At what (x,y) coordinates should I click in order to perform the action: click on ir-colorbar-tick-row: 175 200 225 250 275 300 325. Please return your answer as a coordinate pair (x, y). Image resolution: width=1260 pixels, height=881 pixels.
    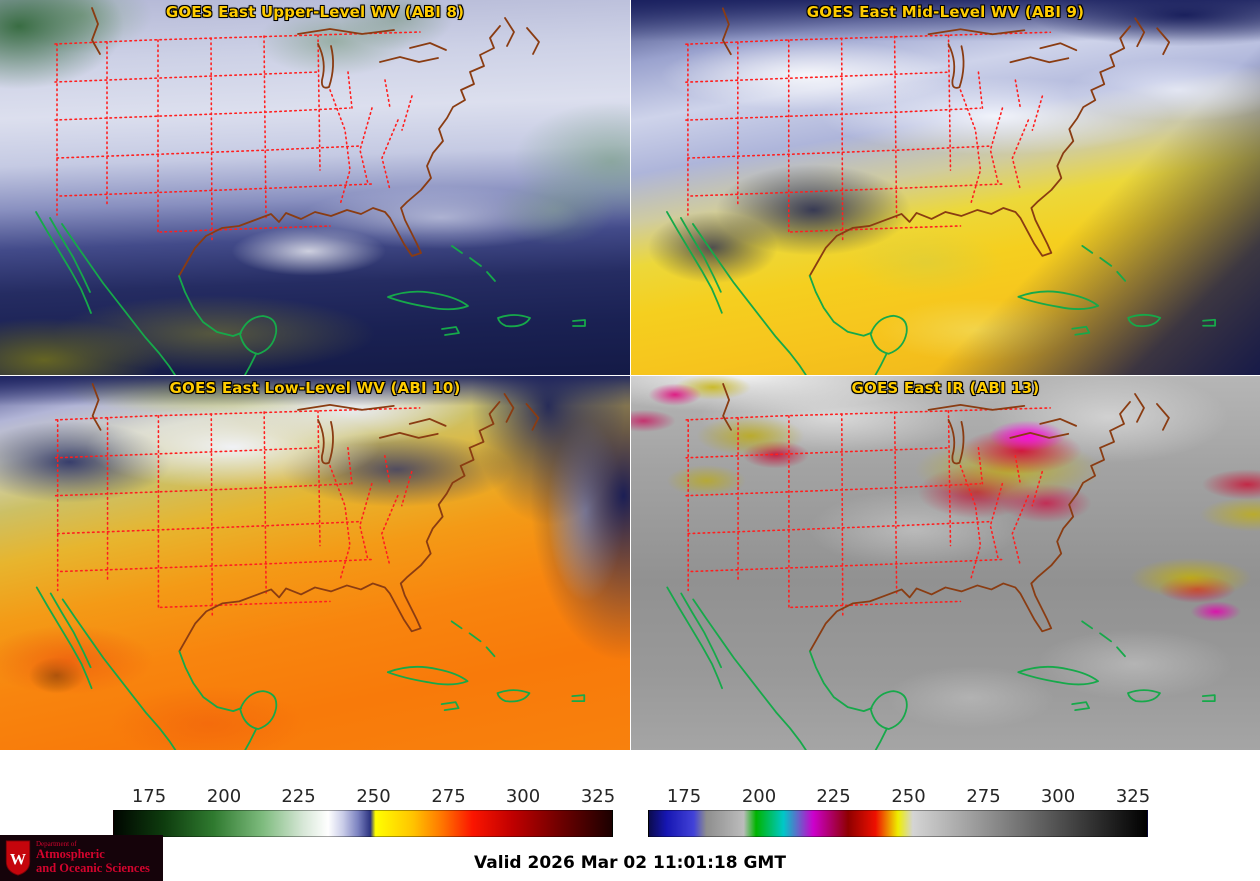
    Looking at the image, I should click on (899, 797).